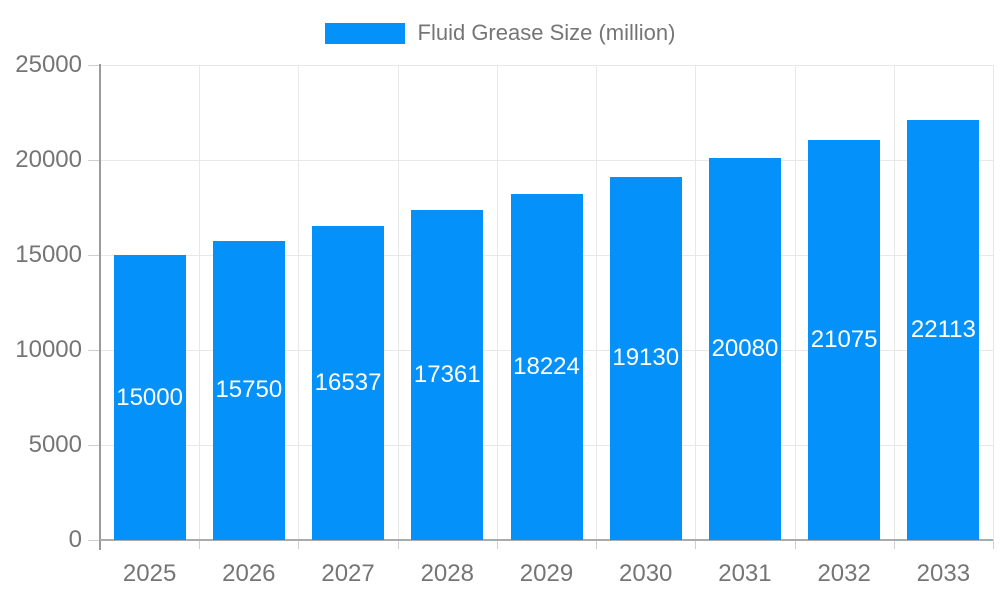 This screenshot has height=600, width=1000. Describe the element at coordinates (546, 32) in the screenshot. I see `legend-label: Fluid Grease Size (million)` at that location.